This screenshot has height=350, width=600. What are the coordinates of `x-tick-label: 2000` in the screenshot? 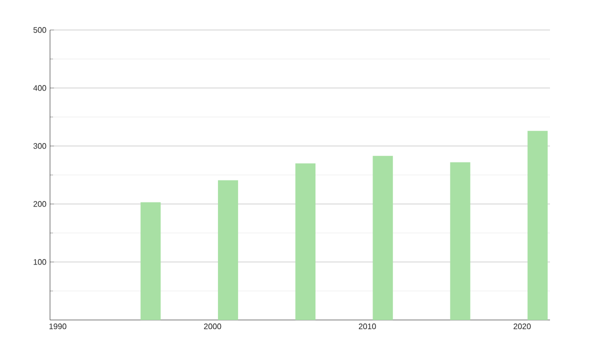 It's located at (213, 327).